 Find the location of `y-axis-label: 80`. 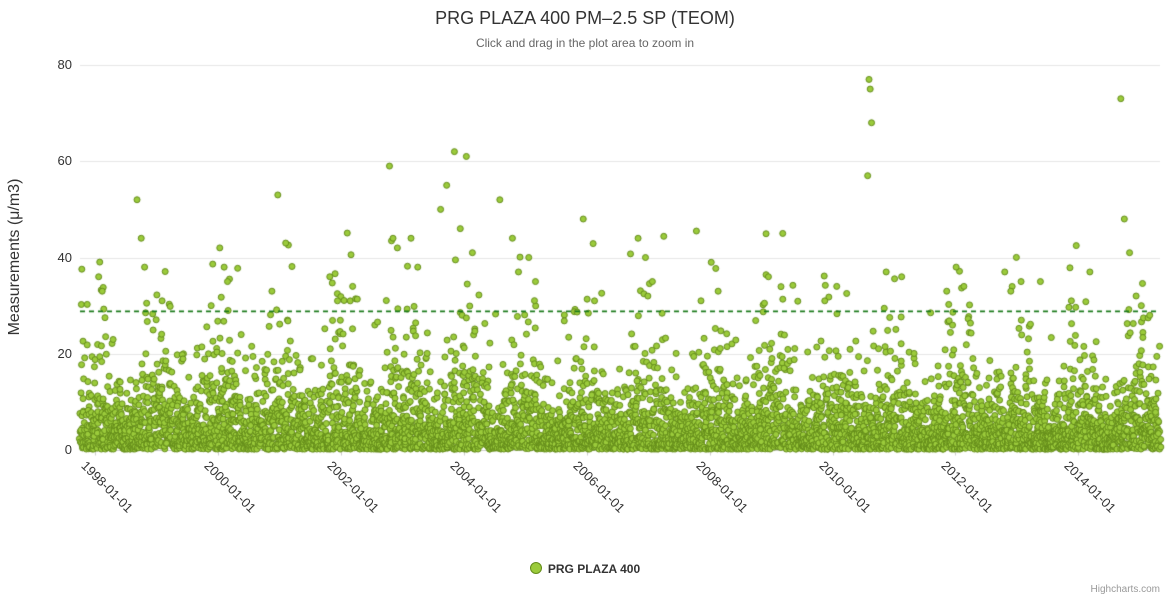

y-axis-label: 80 is located at coordinates (64, 64).